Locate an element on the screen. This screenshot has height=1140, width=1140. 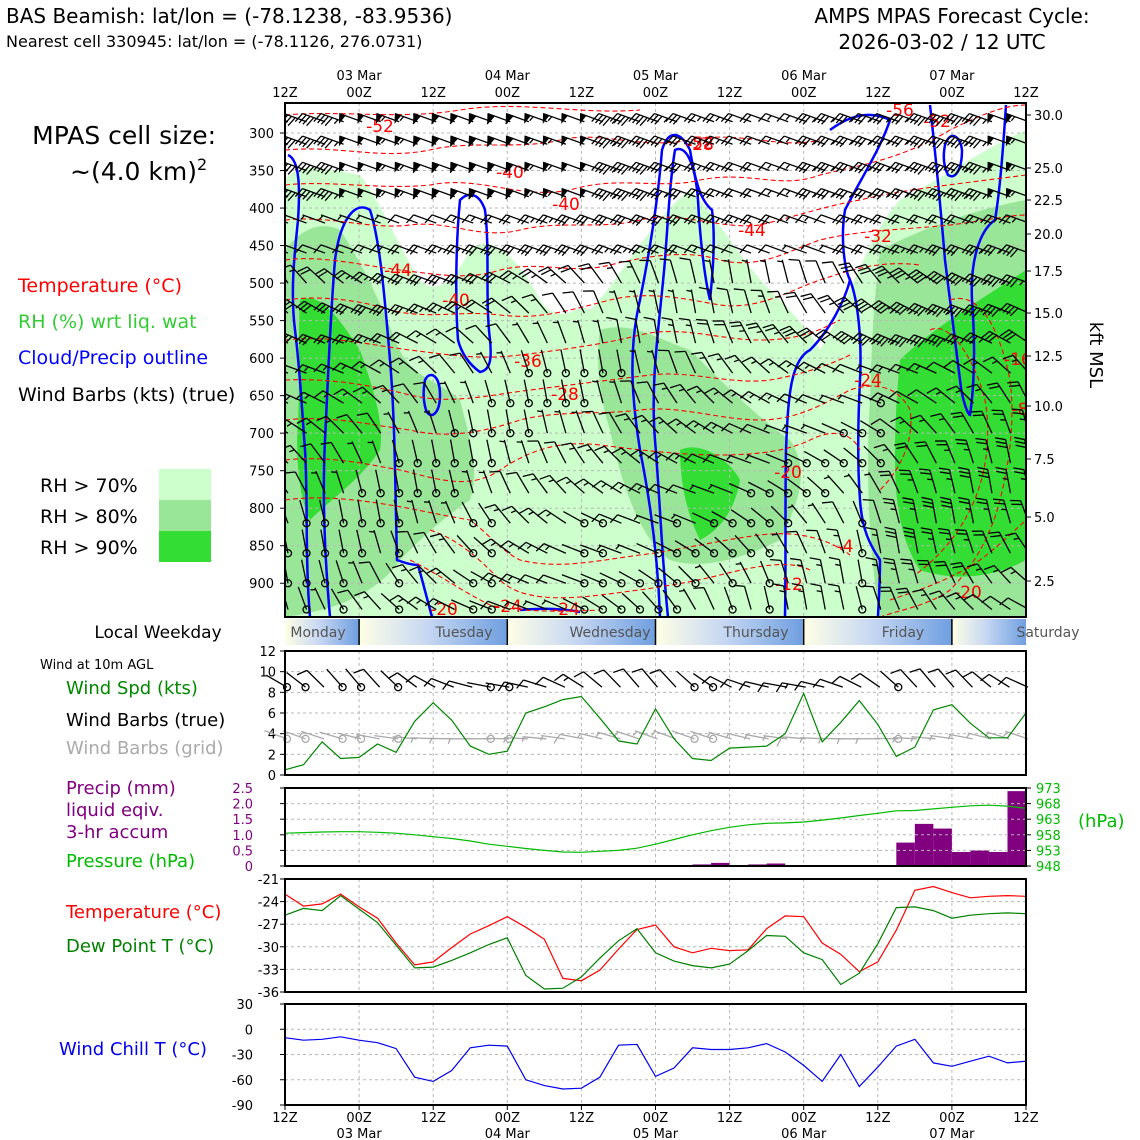
weekday-label: Local Weekday is located at coordinates (157, 633).